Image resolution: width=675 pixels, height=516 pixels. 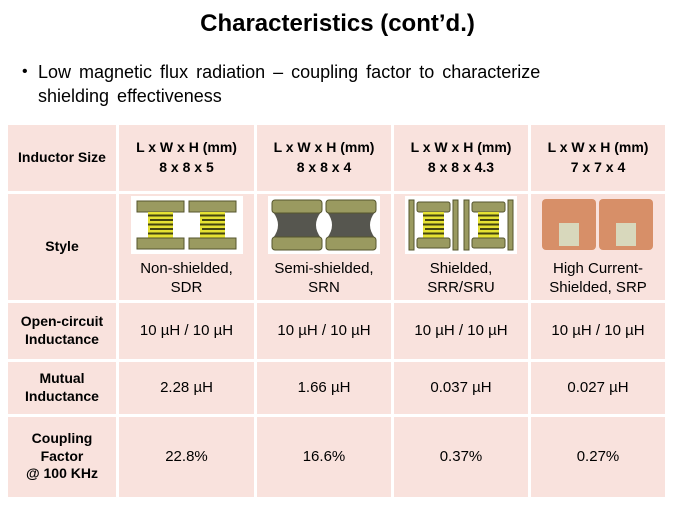 I want to click on corner-cell-inductor-size: Inductor Size, so click(x=62, y=157).